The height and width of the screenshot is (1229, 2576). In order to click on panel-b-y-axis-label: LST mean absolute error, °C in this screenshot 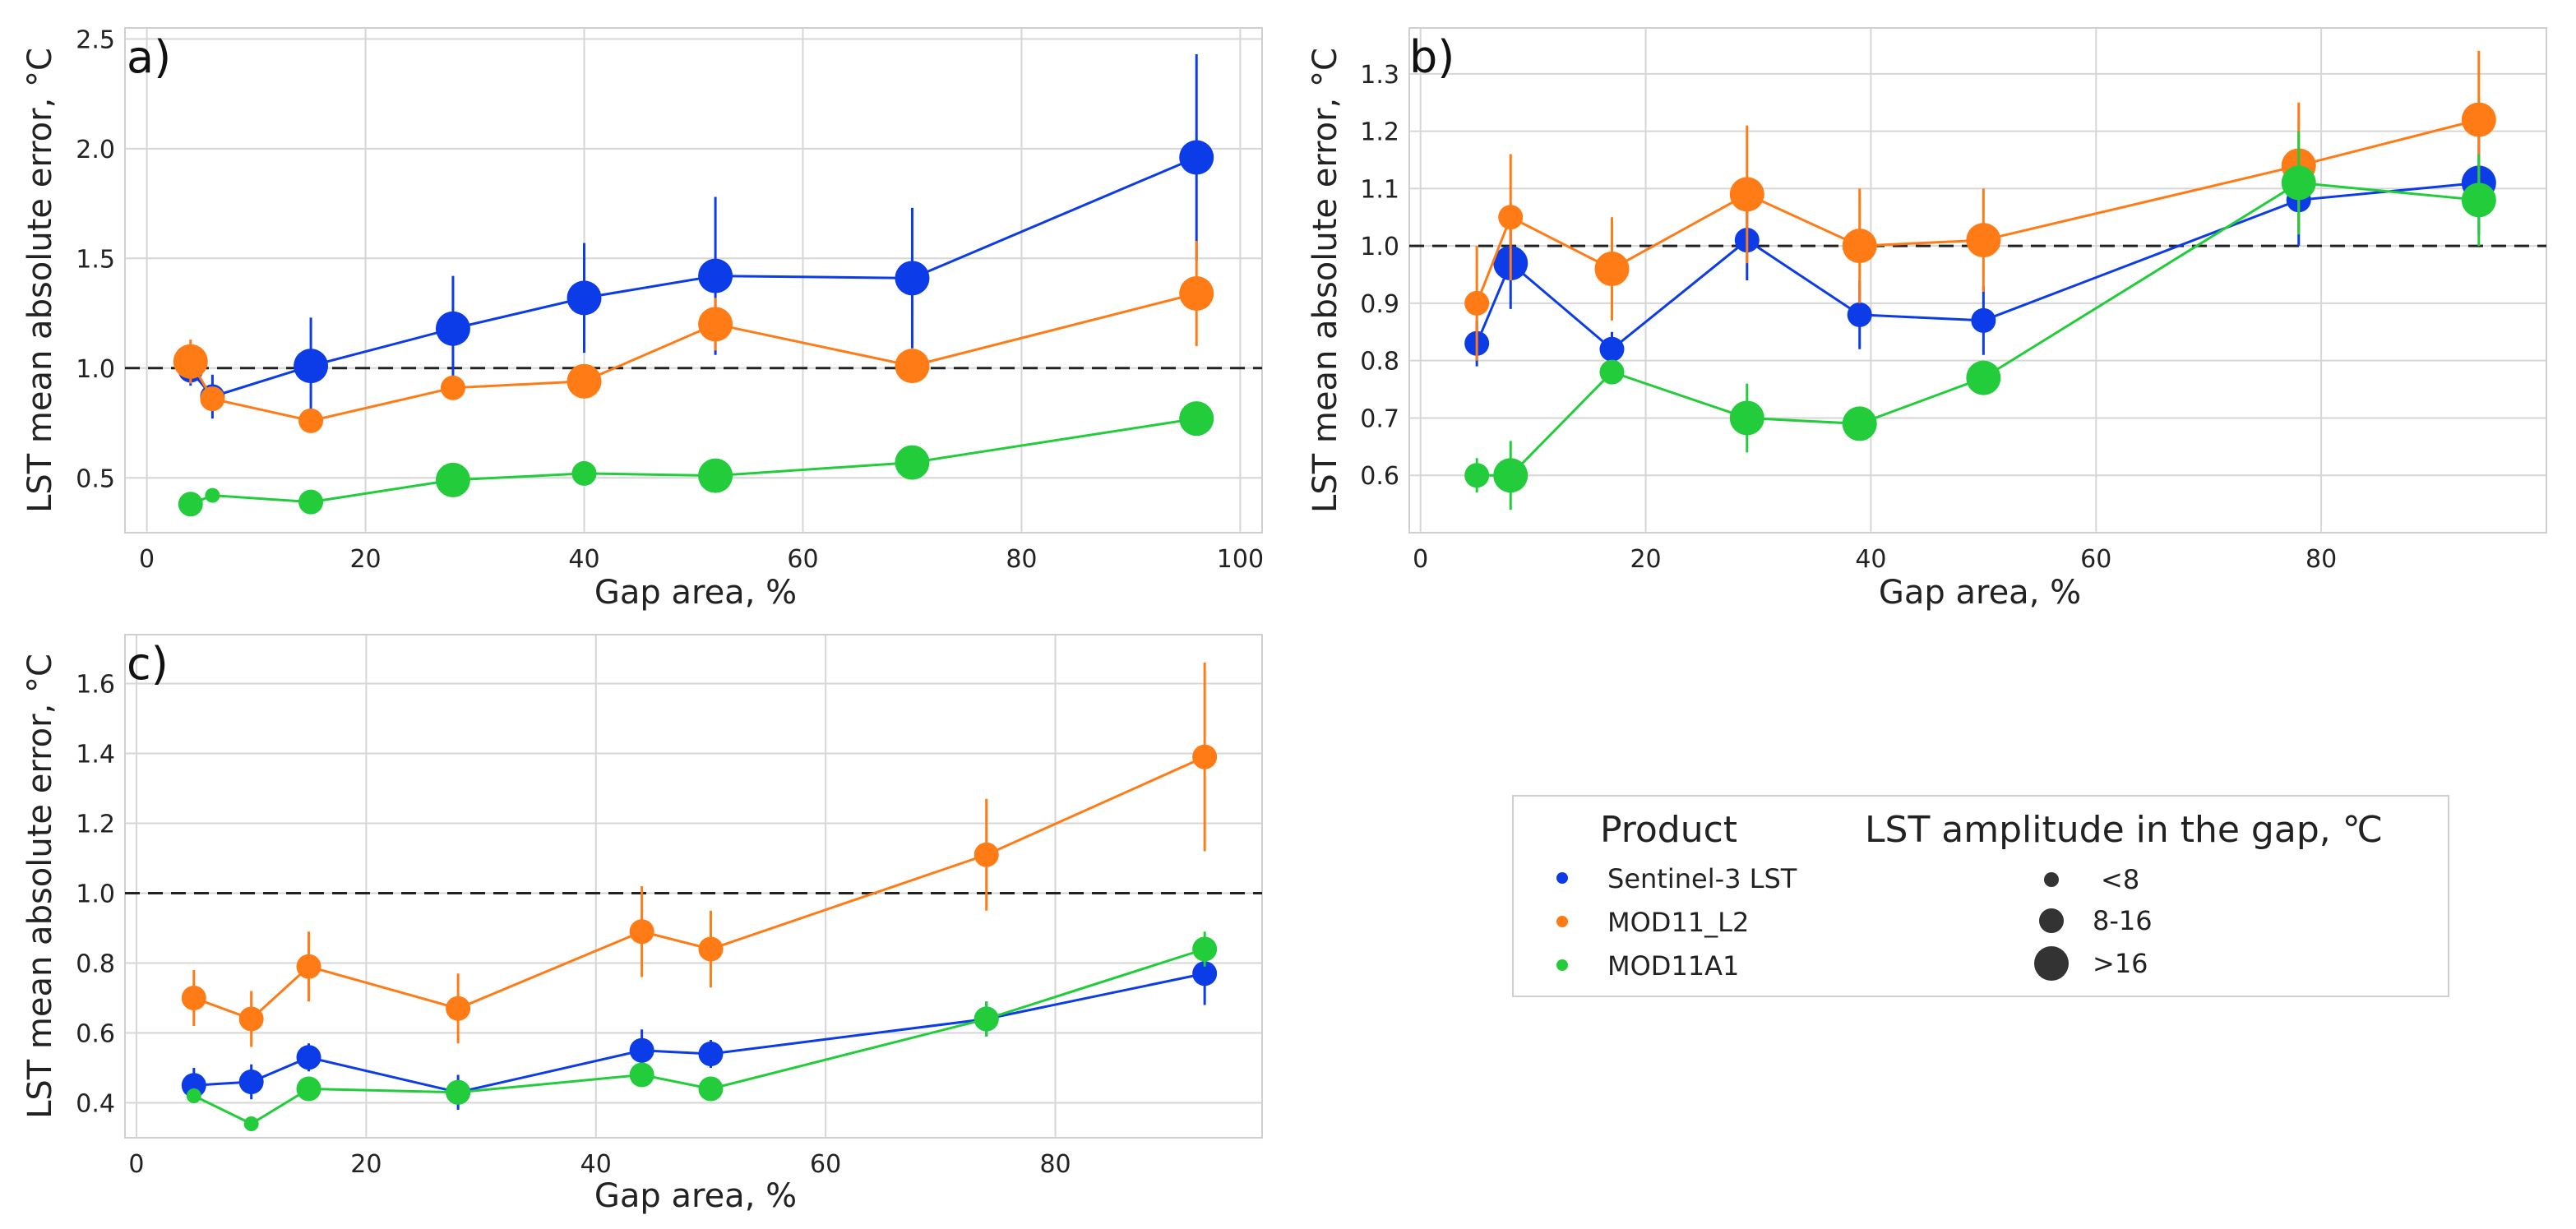, I will do `click(1325, 280)`.